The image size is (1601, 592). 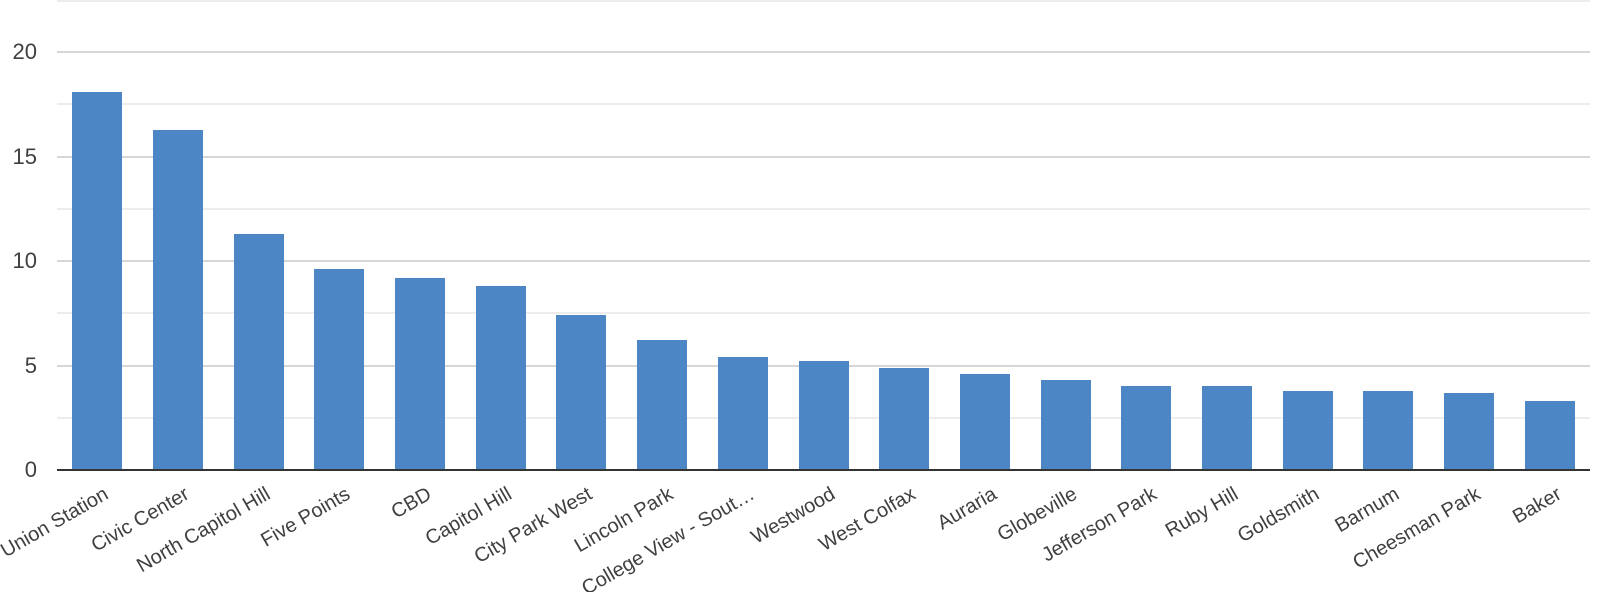 What do you see at coordinates (1201, 513) in the screenshot?
I see `x-tick-label: Ruby Hill` at bounding box center [1201, 513].